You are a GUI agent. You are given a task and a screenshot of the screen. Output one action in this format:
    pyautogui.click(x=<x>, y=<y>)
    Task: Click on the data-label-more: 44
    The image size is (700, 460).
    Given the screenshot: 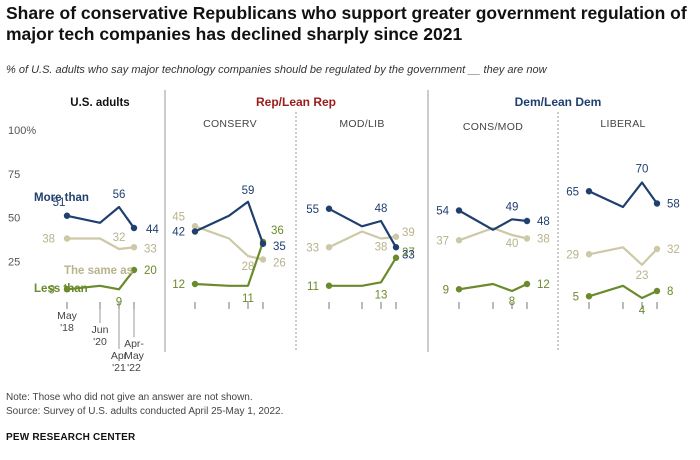 What is the action you would take?
    pyautogui.click(x=152, y=230)
    